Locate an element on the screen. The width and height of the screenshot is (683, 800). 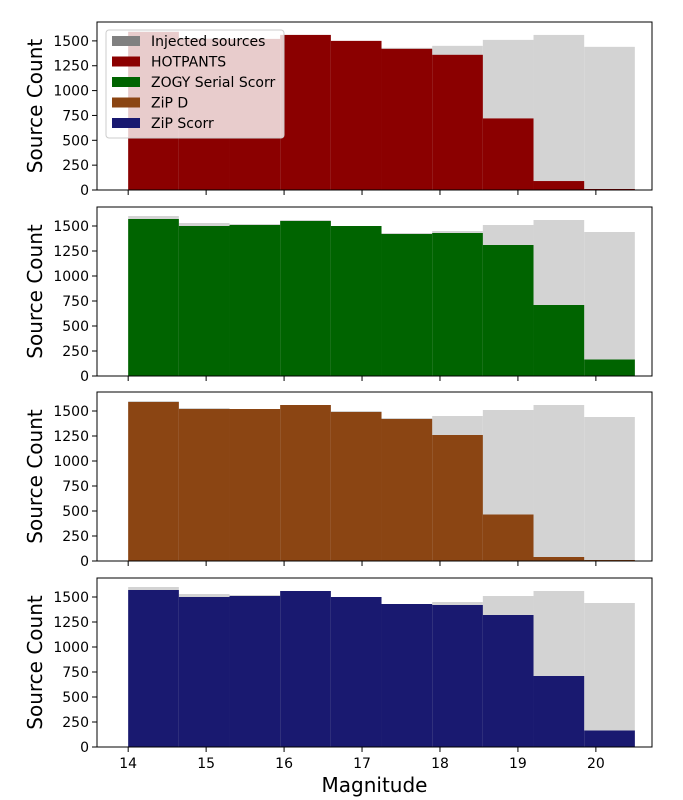
x-tick-label: 18 is located at coordinates (440, 764).